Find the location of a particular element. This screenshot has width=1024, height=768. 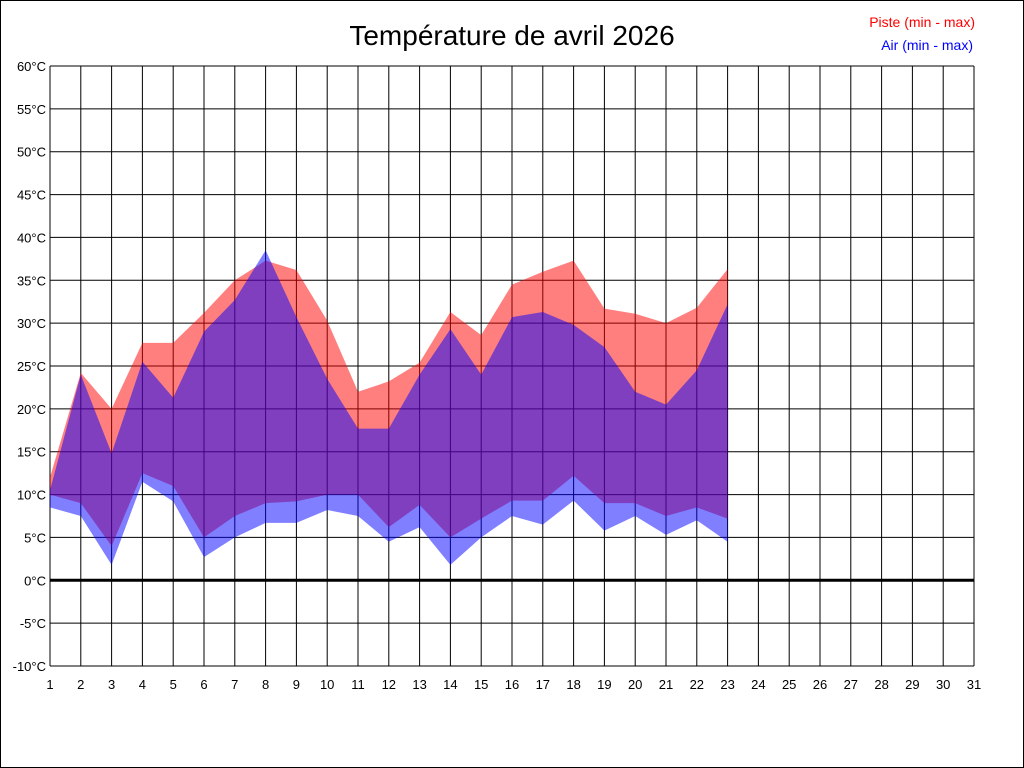

y-tick-label: 20°C is located at coordinates (31, 409).